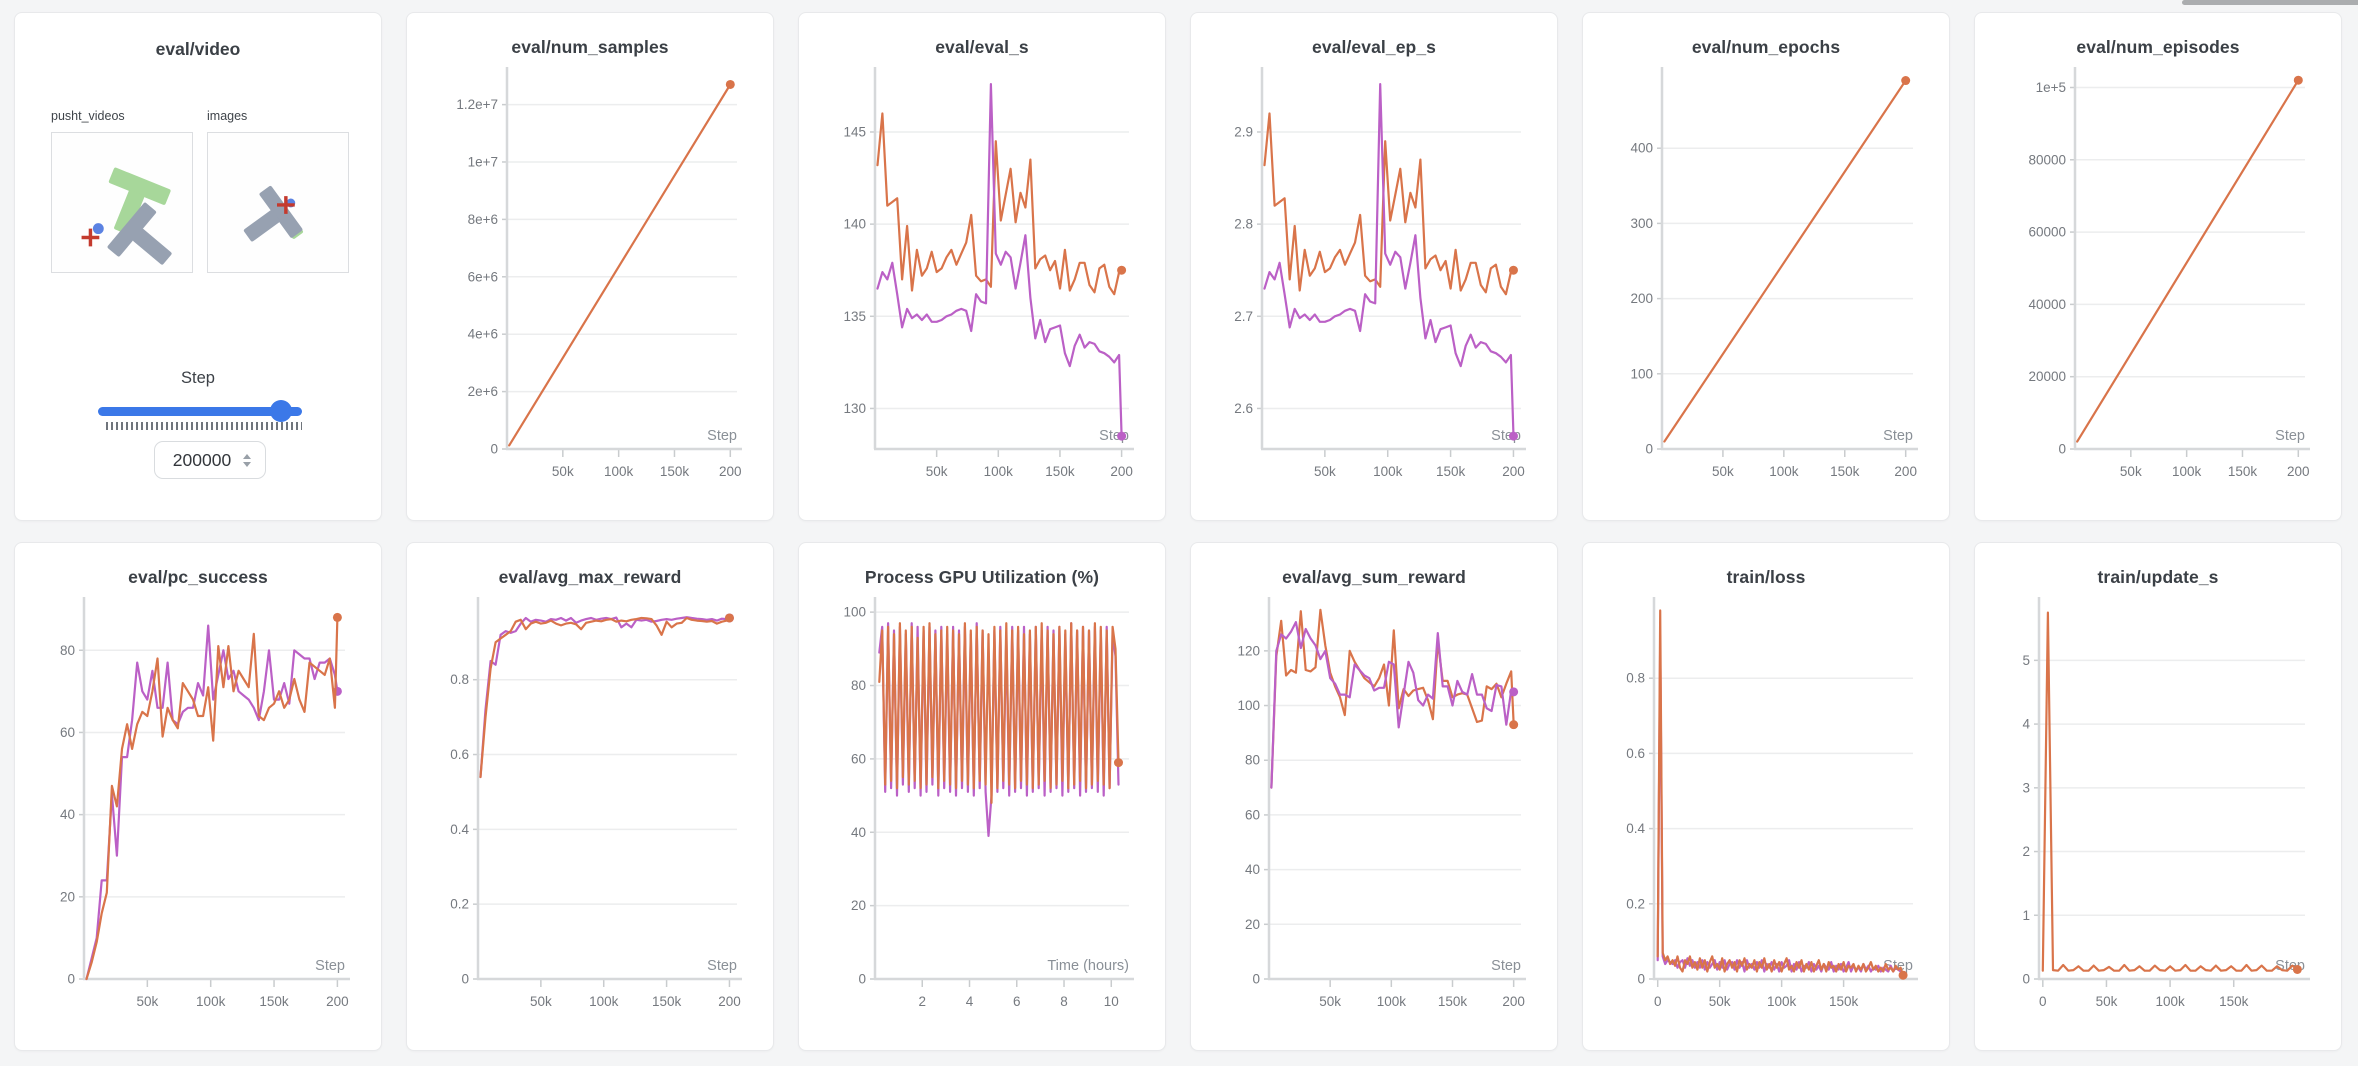 The height and width of the screenshot is (1066, 2358). I want to click on panel-train-loss: train/loss 0 0.2 0.4 0.6 0.8 0 50k 100k 150k Step, so click(1766, 796).